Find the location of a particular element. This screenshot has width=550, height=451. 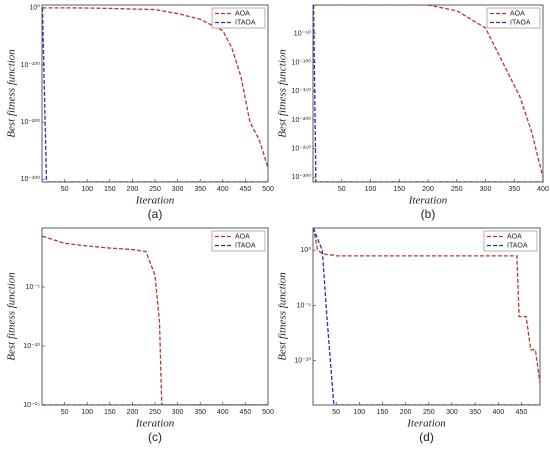

caption: (c) is located at coordinates (155, 437).